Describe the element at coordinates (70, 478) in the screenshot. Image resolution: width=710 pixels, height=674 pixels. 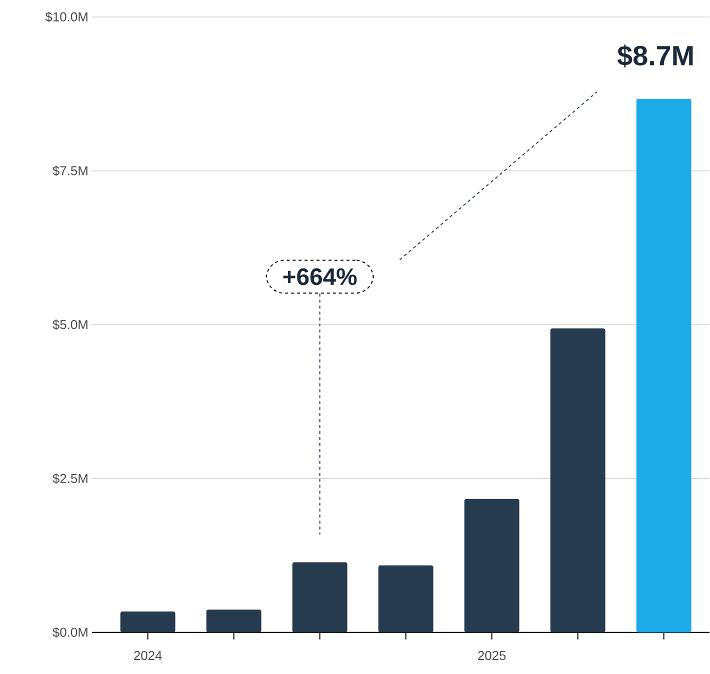
I see `y-tick-label: $2.5M` at that location.